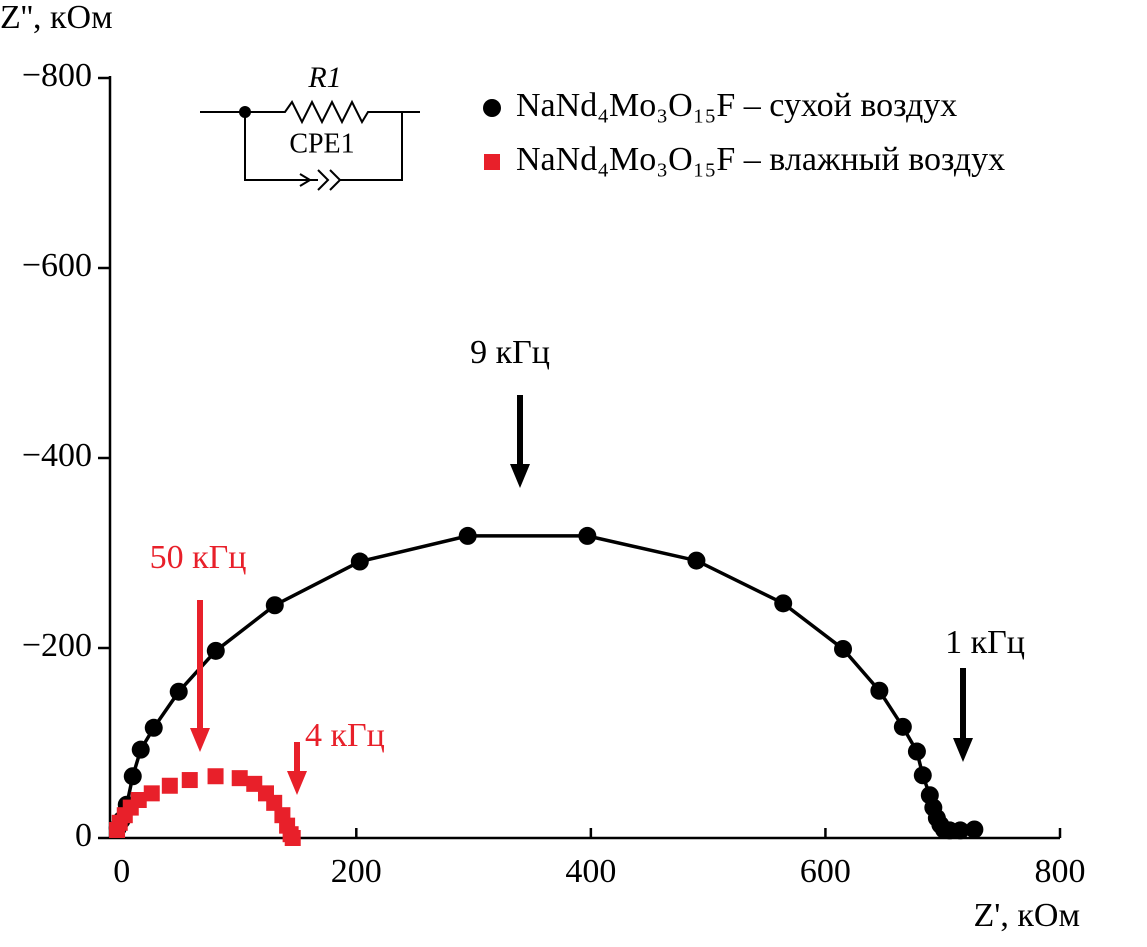  Describe the element at coordinates (324, 77) in the screenshot. I see `circuit-resistor-label: R1` at that location.